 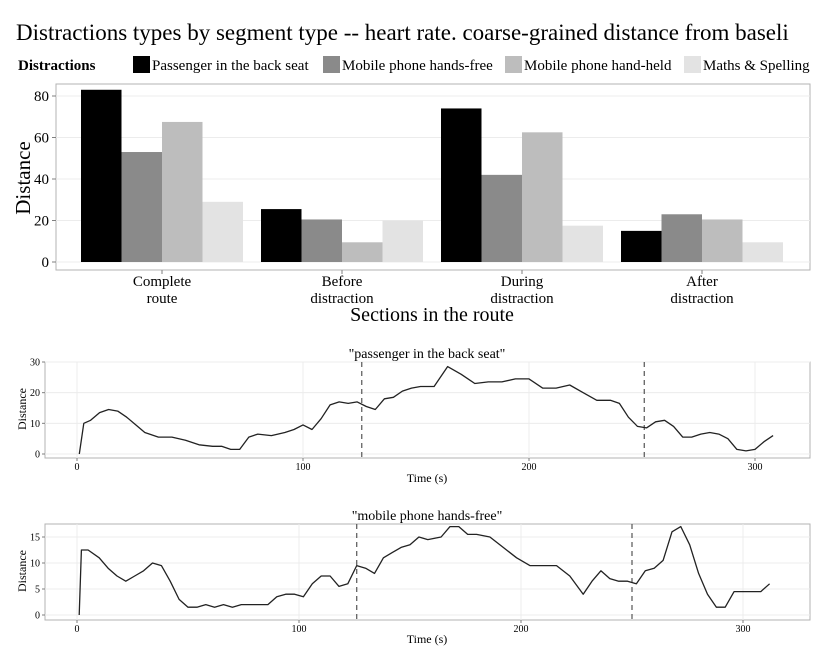 What do you see at coordinates (162, 299) in the screenshot?
I see `bar-x-tick-label: route` at bounding box center [162, 299].